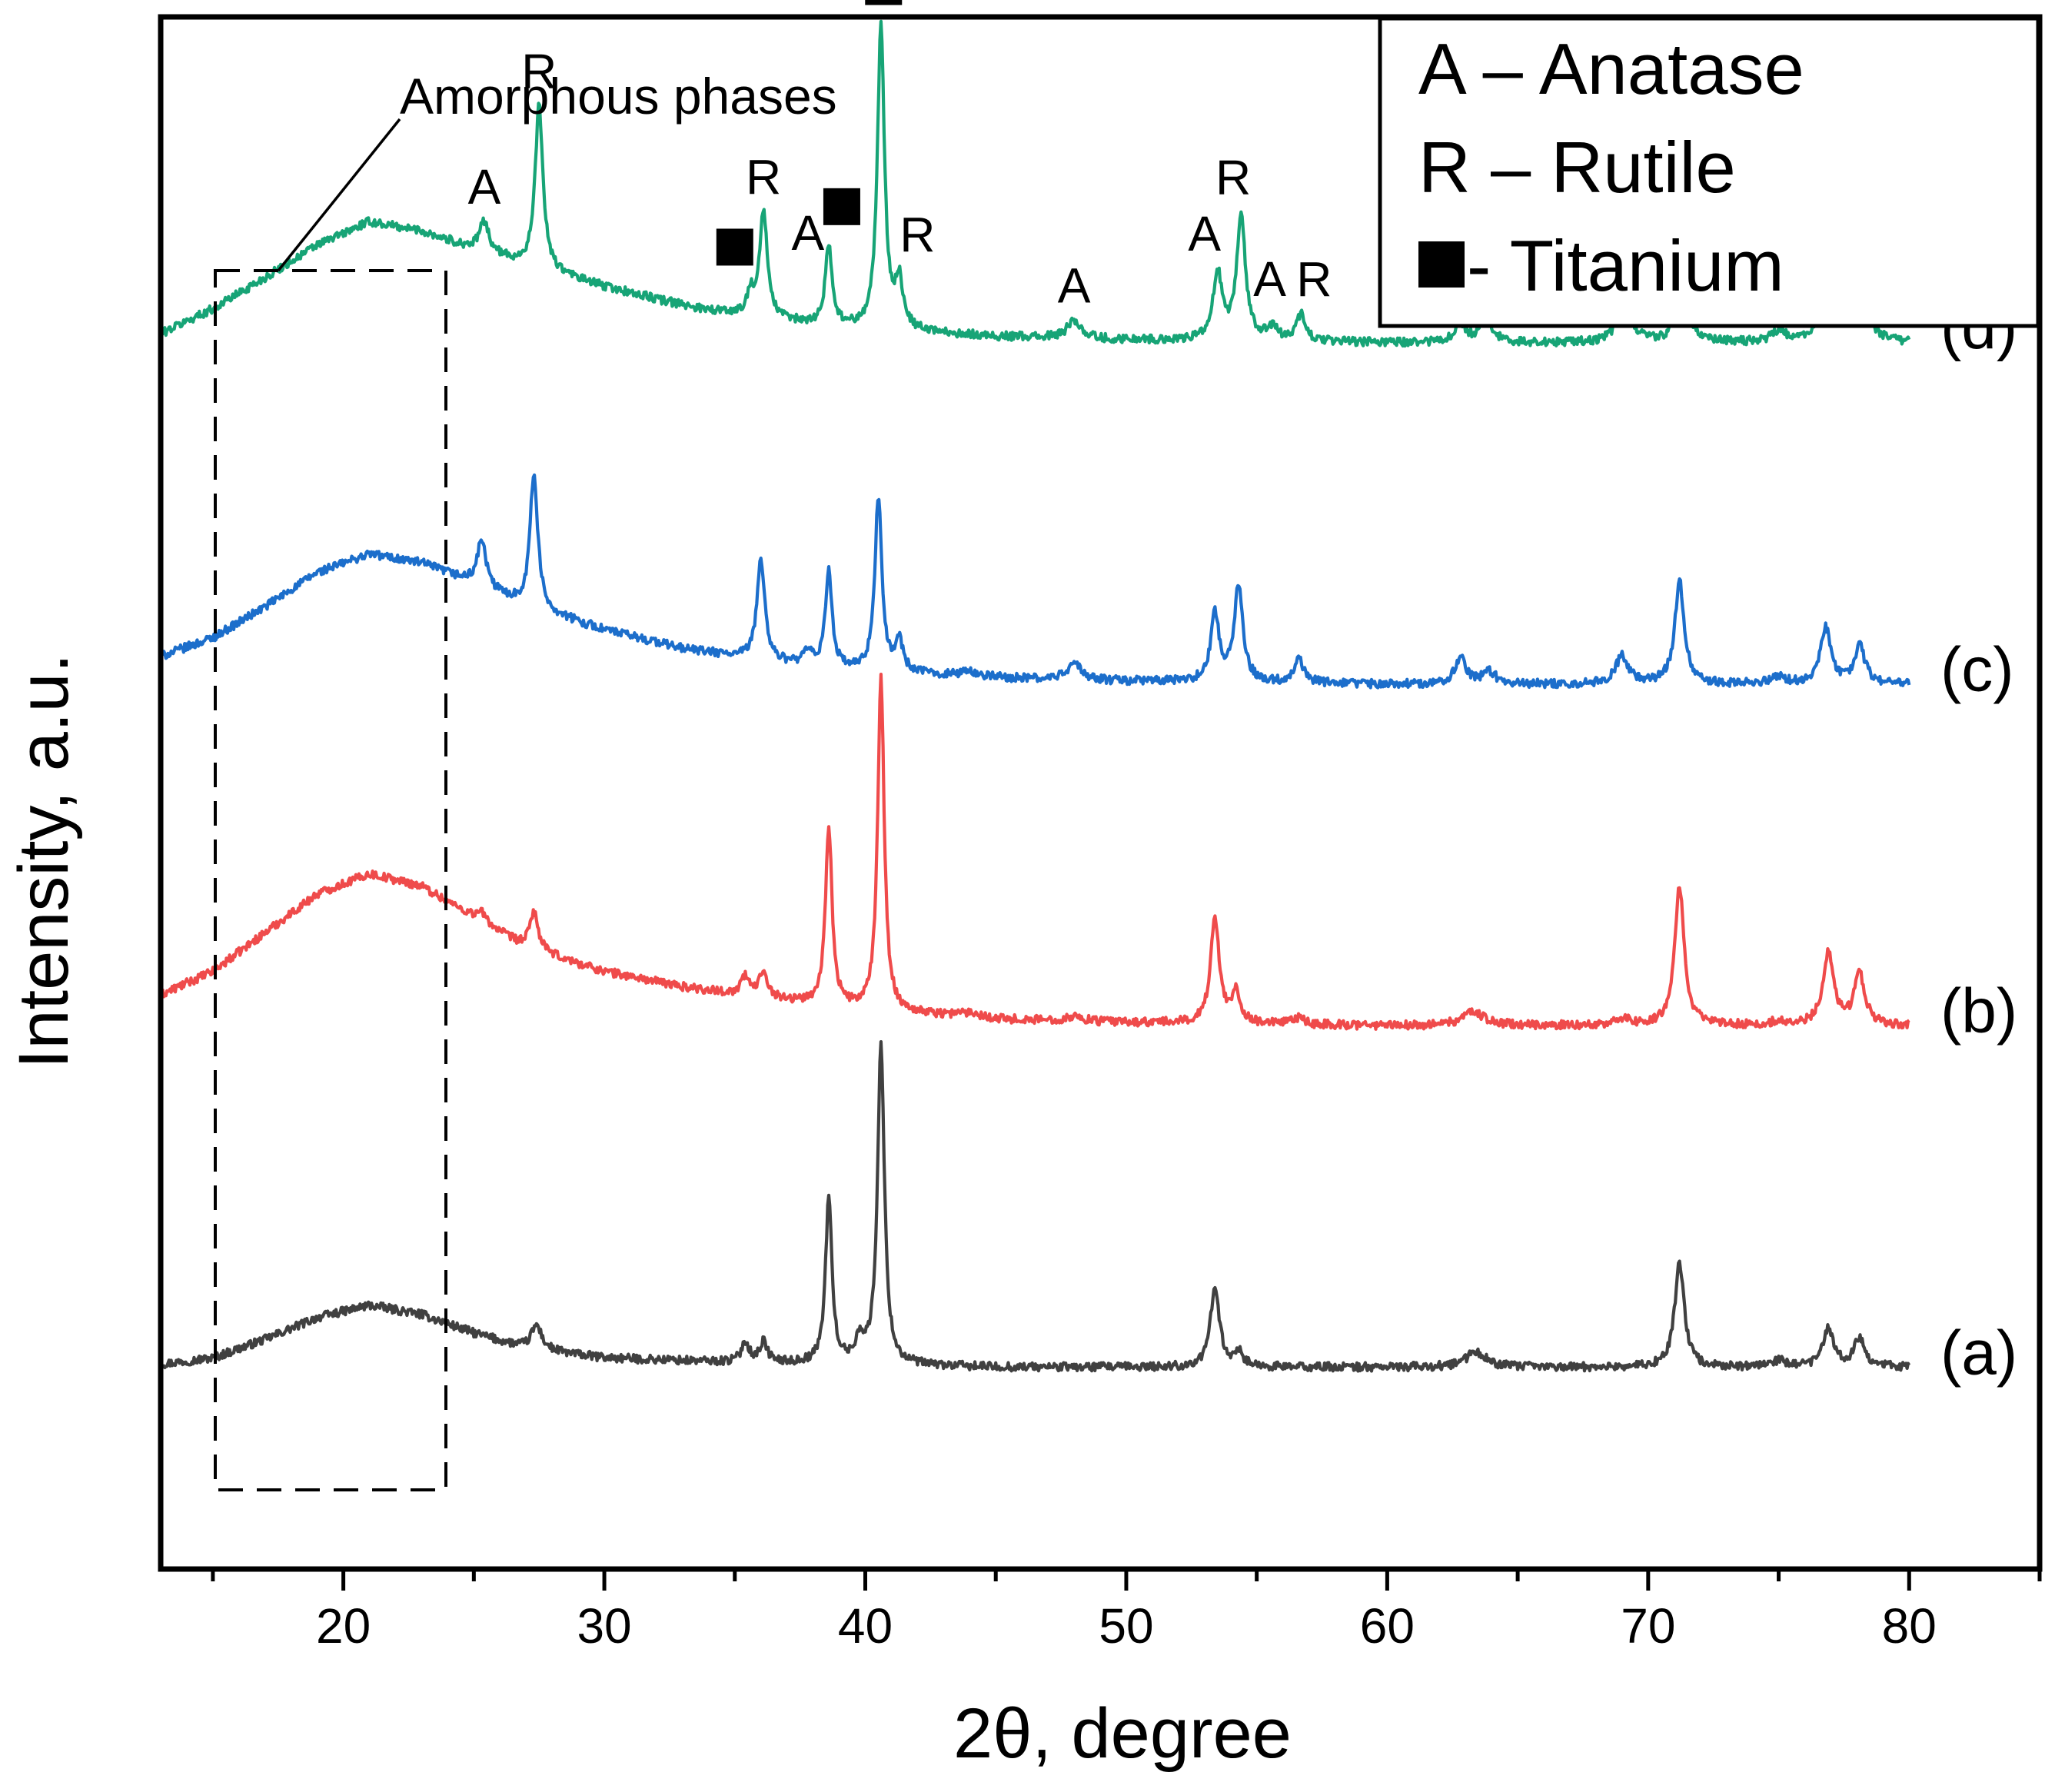 This screenshot has height=1792, width=2055. I want to click on x-tick-label: 20, so click(343, 1626).